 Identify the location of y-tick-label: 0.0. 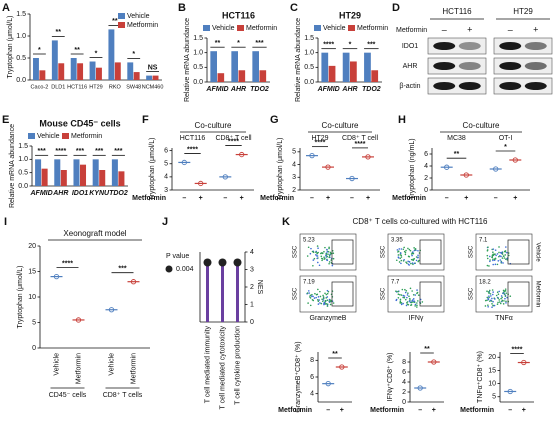
(21, 80).